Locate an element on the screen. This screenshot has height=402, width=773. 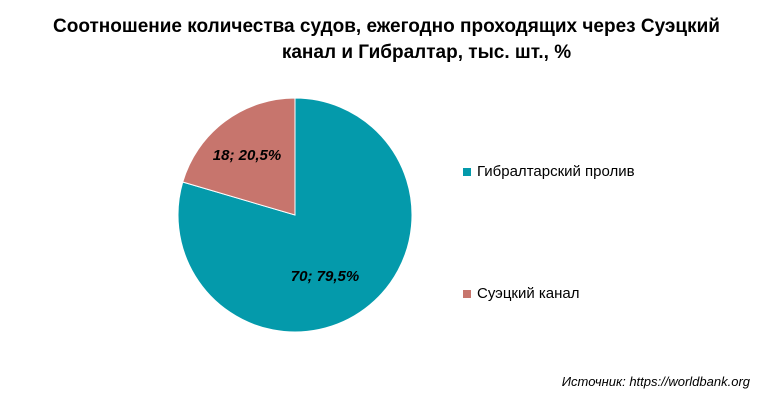
legend-swatch-gibraltar is located at coordinates (467, 171).